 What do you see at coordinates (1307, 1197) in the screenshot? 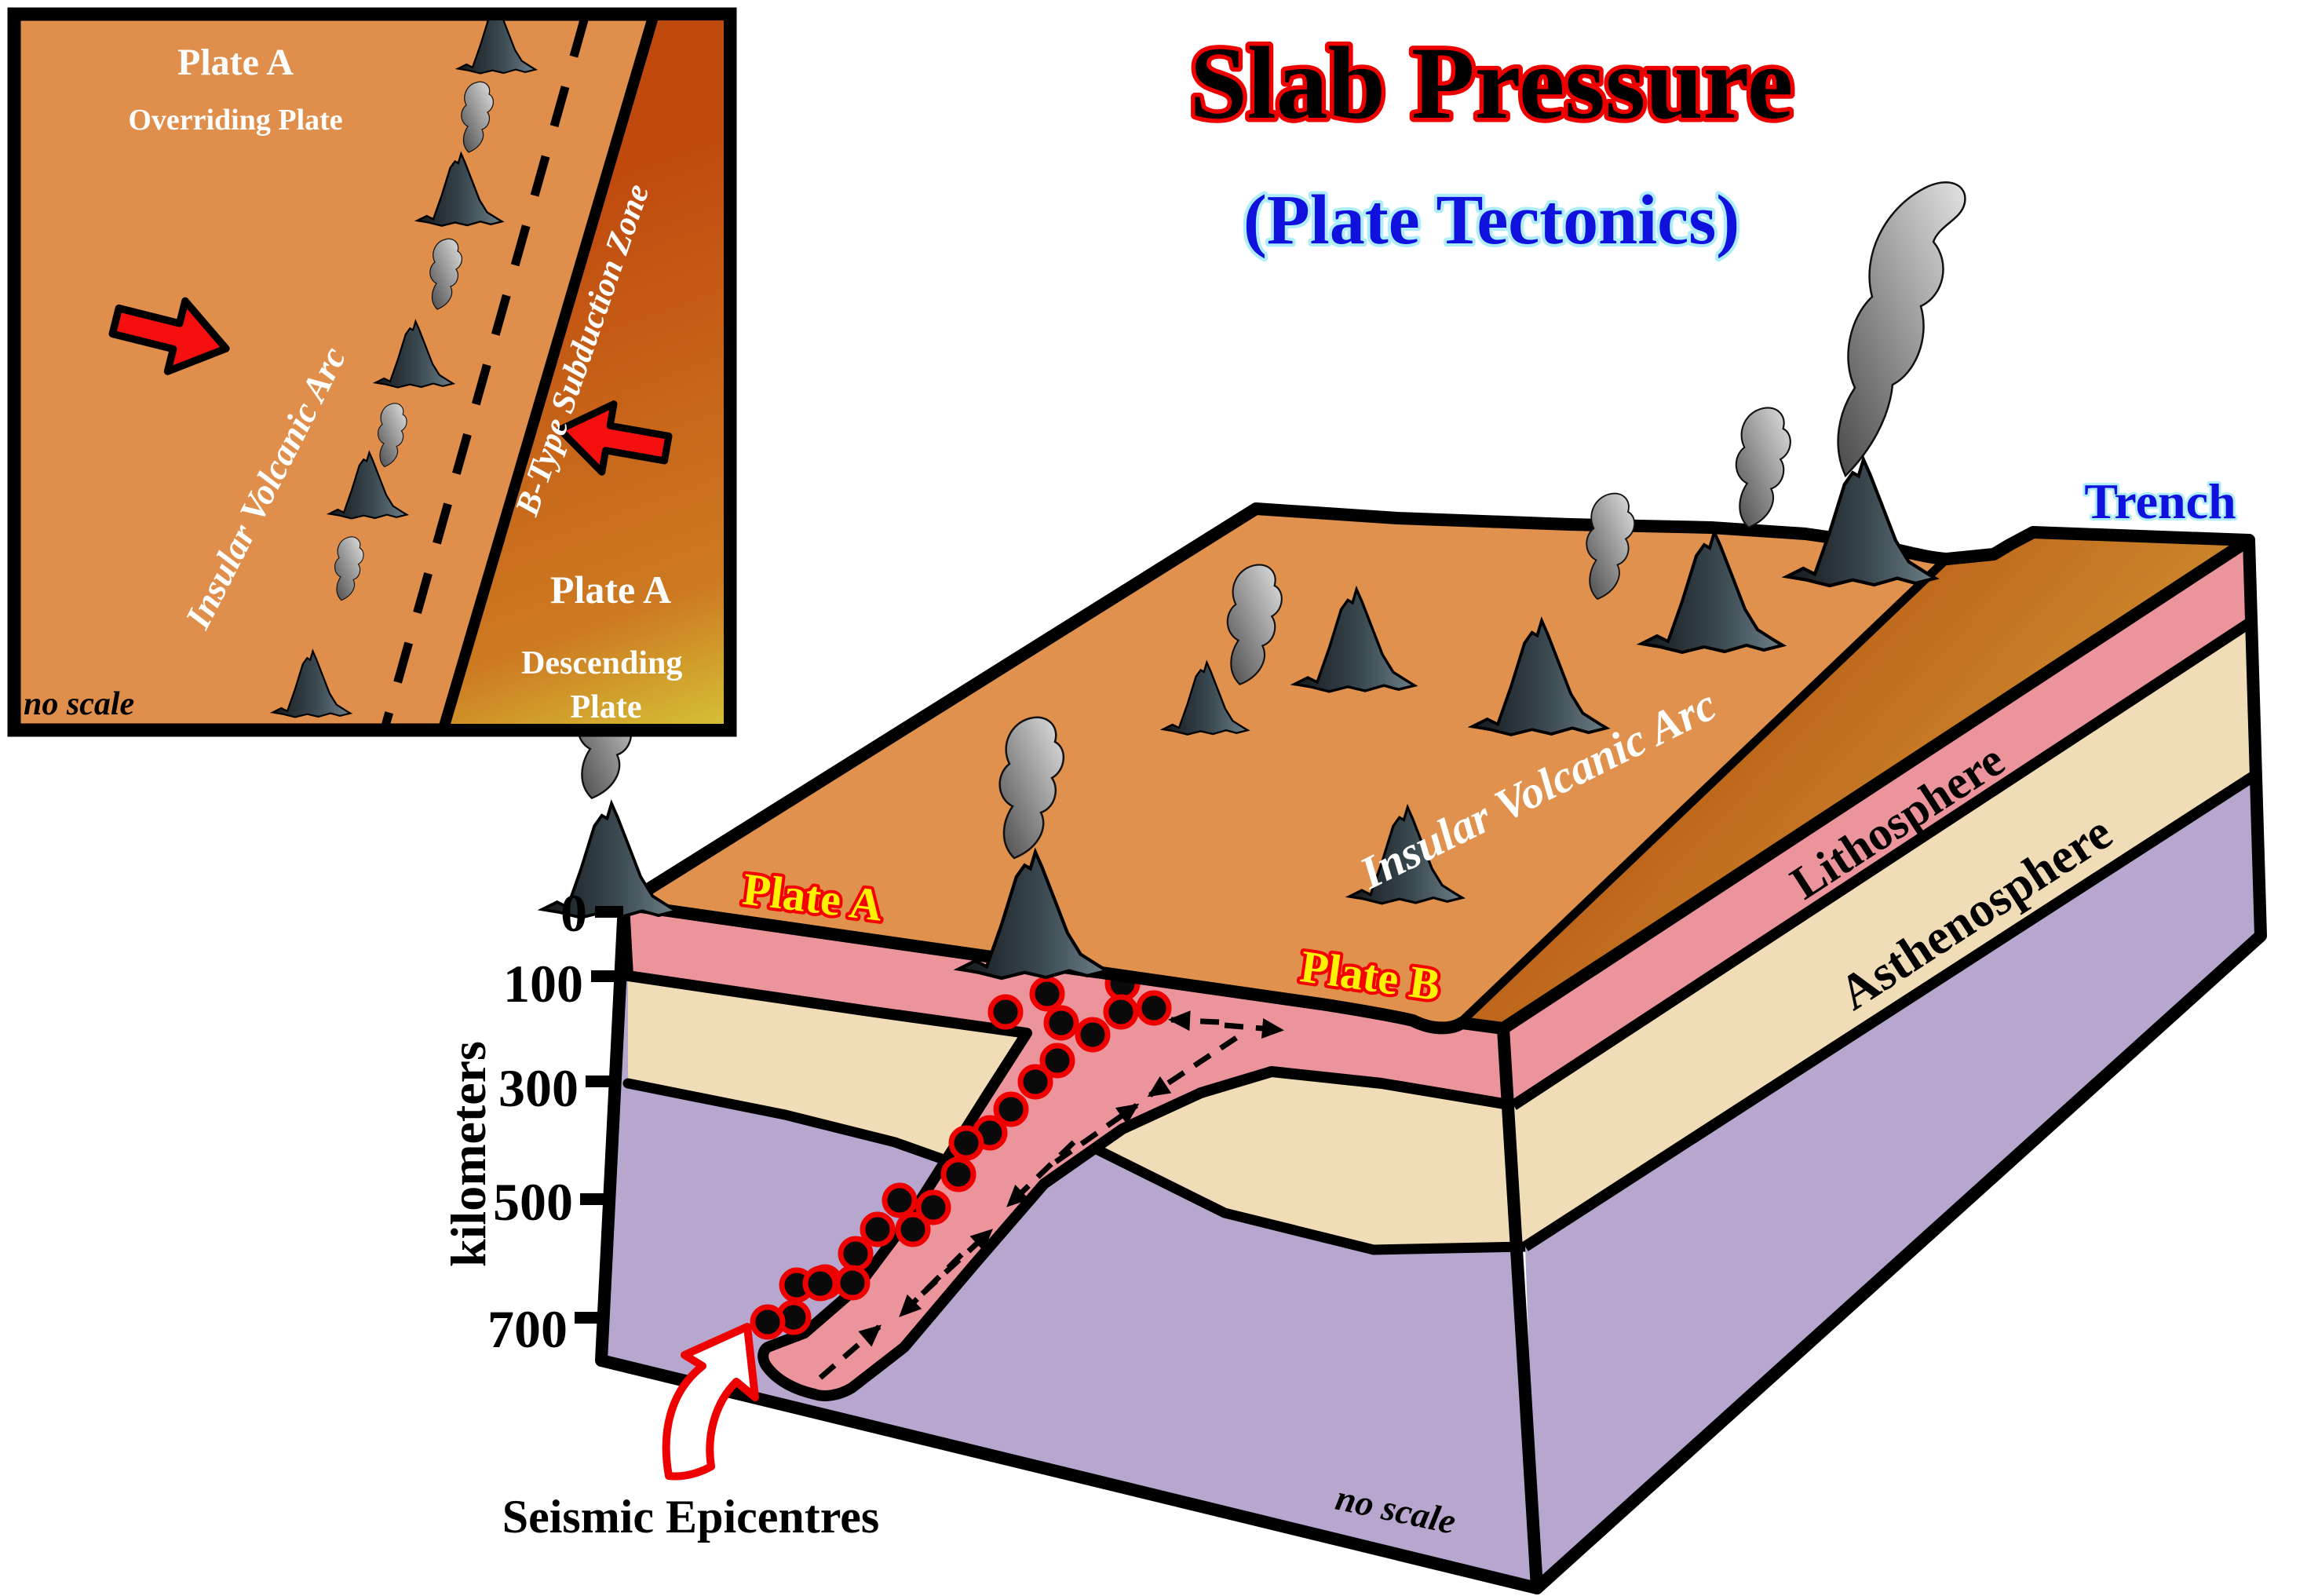
I see `channel-asthenosphere-boundary-right` at bounding box center [1307, 1197].